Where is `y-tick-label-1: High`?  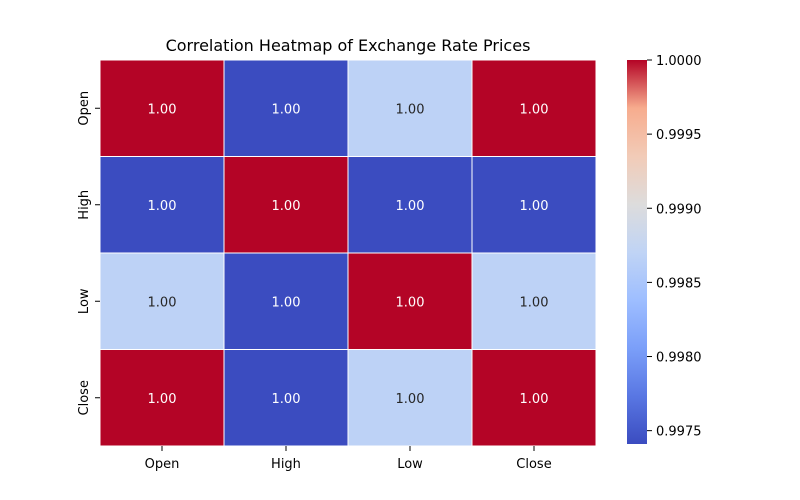 y-tick-label-1: High is located at coordinates (84, 205).